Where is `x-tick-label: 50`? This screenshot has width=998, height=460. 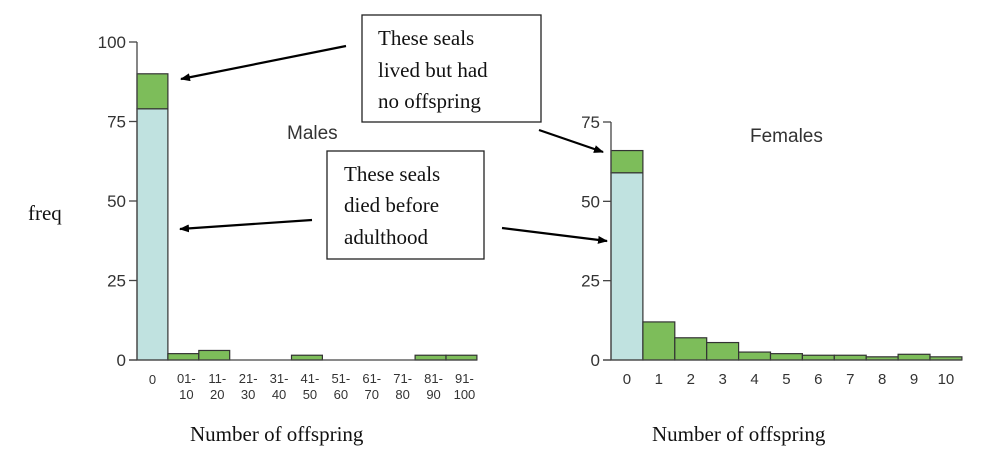
x-tick-label: 50 is located at coordinates (310, 394).